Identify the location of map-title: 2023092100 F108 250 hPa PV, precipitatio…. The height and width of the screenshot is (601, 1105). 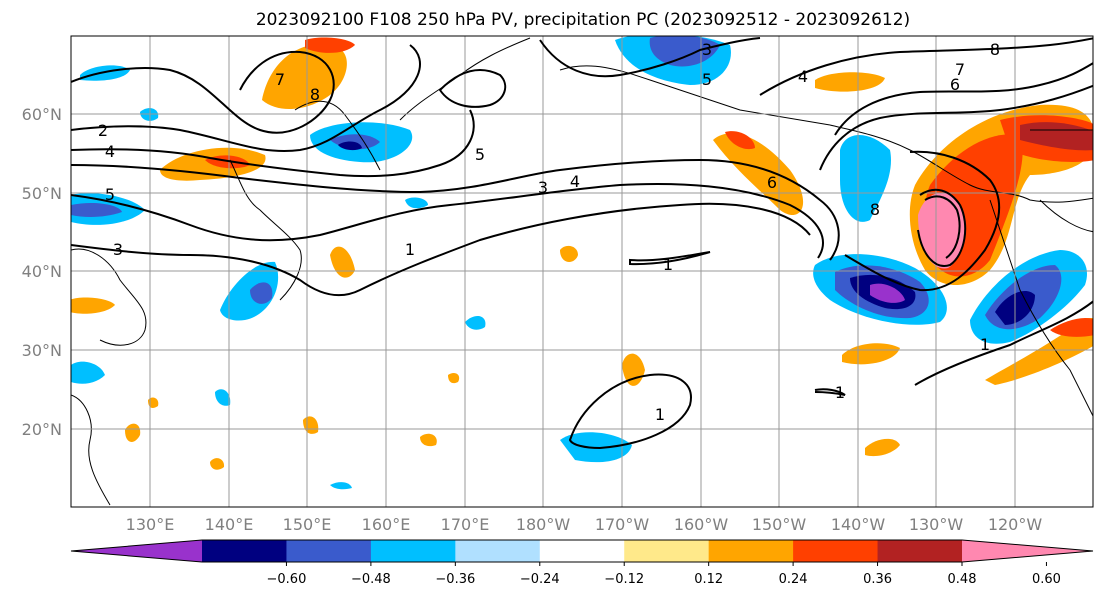
(583, 20).